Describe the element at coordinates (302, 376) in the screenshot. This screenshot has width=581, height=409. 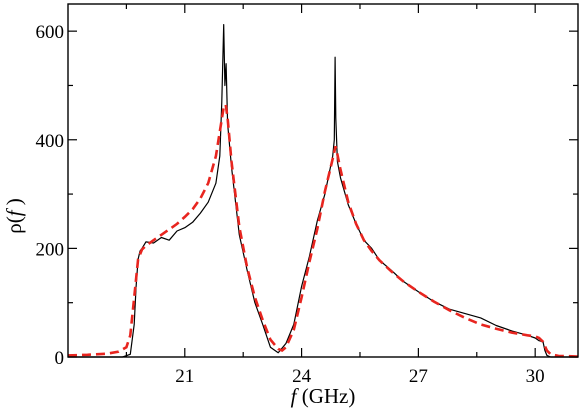
I see `x-tick-label: 24` at that location.